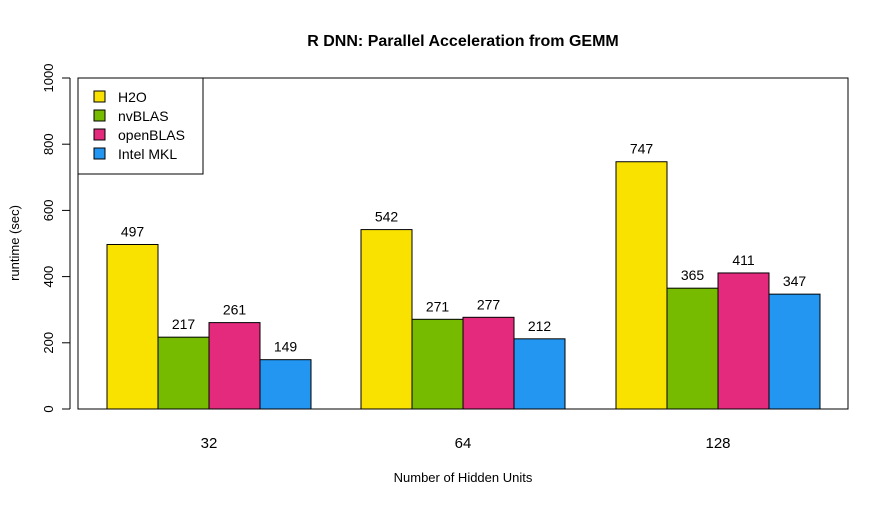  Describe the element at coordinates (235, 310) in the screenshot. I see `data-label: 261` at that location.